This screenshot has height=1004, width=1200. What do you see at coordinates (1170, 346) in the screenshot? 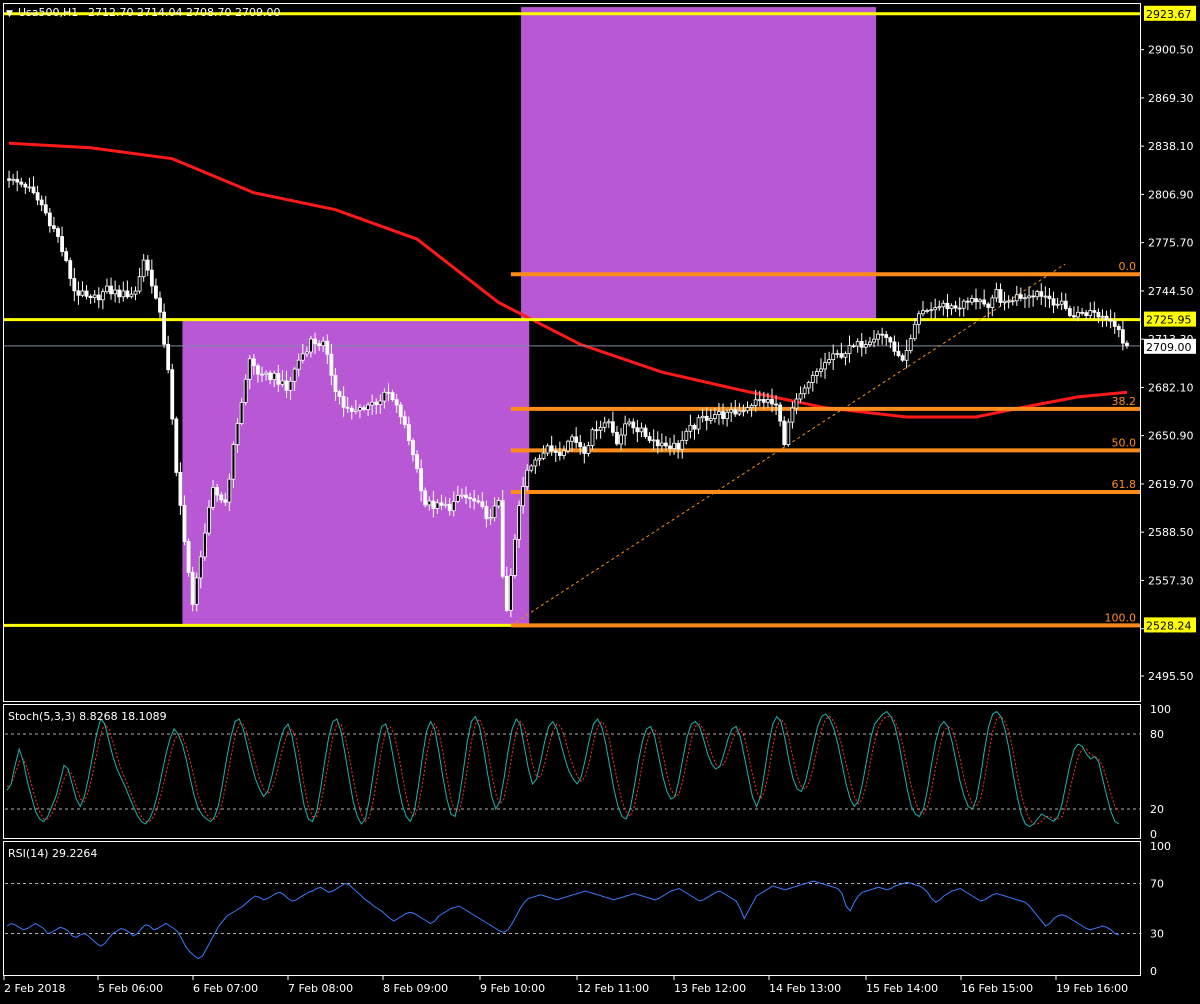
I see `current-price-box` at bounding box center [1170, 346].